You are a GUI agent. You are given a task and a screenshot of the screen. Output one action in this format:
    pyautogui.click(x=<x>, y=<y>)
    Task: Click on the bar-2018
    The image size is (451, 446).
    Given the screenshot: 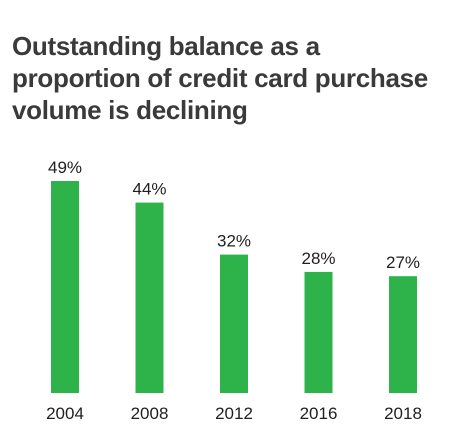 What is the action you would take?
    pyautogui.click(x=403, y=334)
    